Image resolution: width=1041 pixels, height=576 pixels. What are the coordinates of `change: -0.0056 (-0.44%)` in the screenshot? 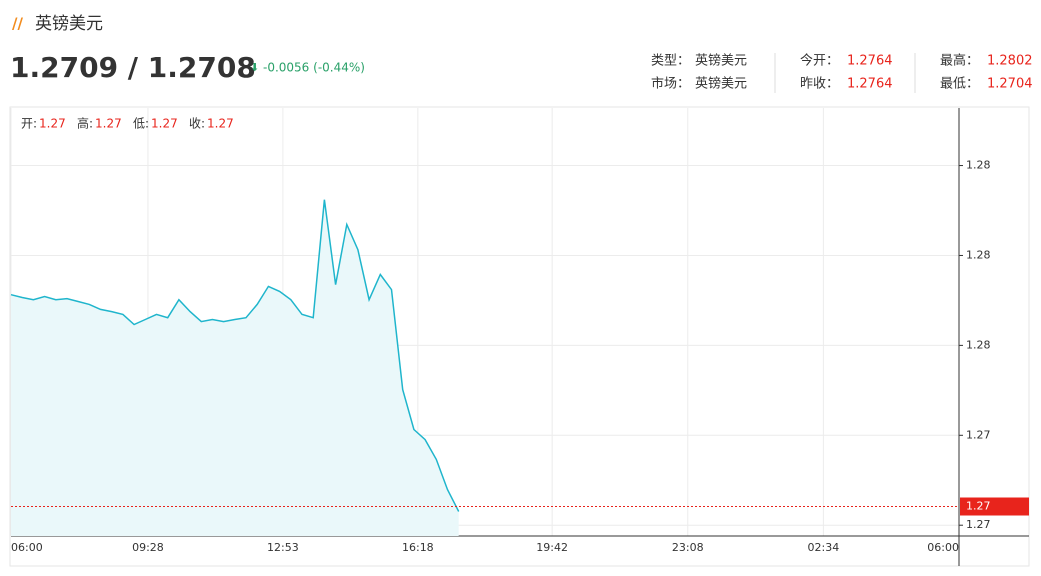 It's located at (314, 68).